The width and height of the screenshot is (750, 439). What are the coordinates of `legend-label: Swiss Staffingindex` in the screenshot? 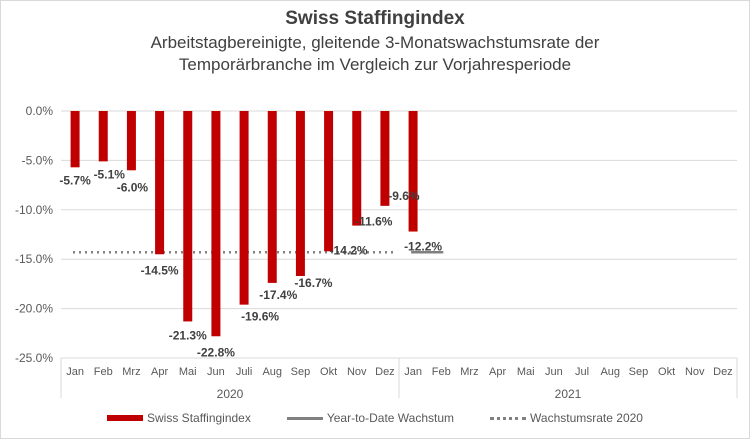 It's located at (199, 418).